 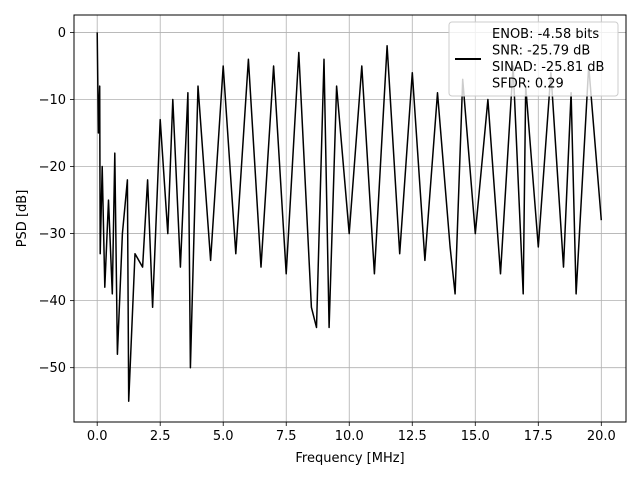 What do you see at coordinates (52, 234) in the screenshot?
I see `y-tick-label: −30` at bounding box center [52, 234].